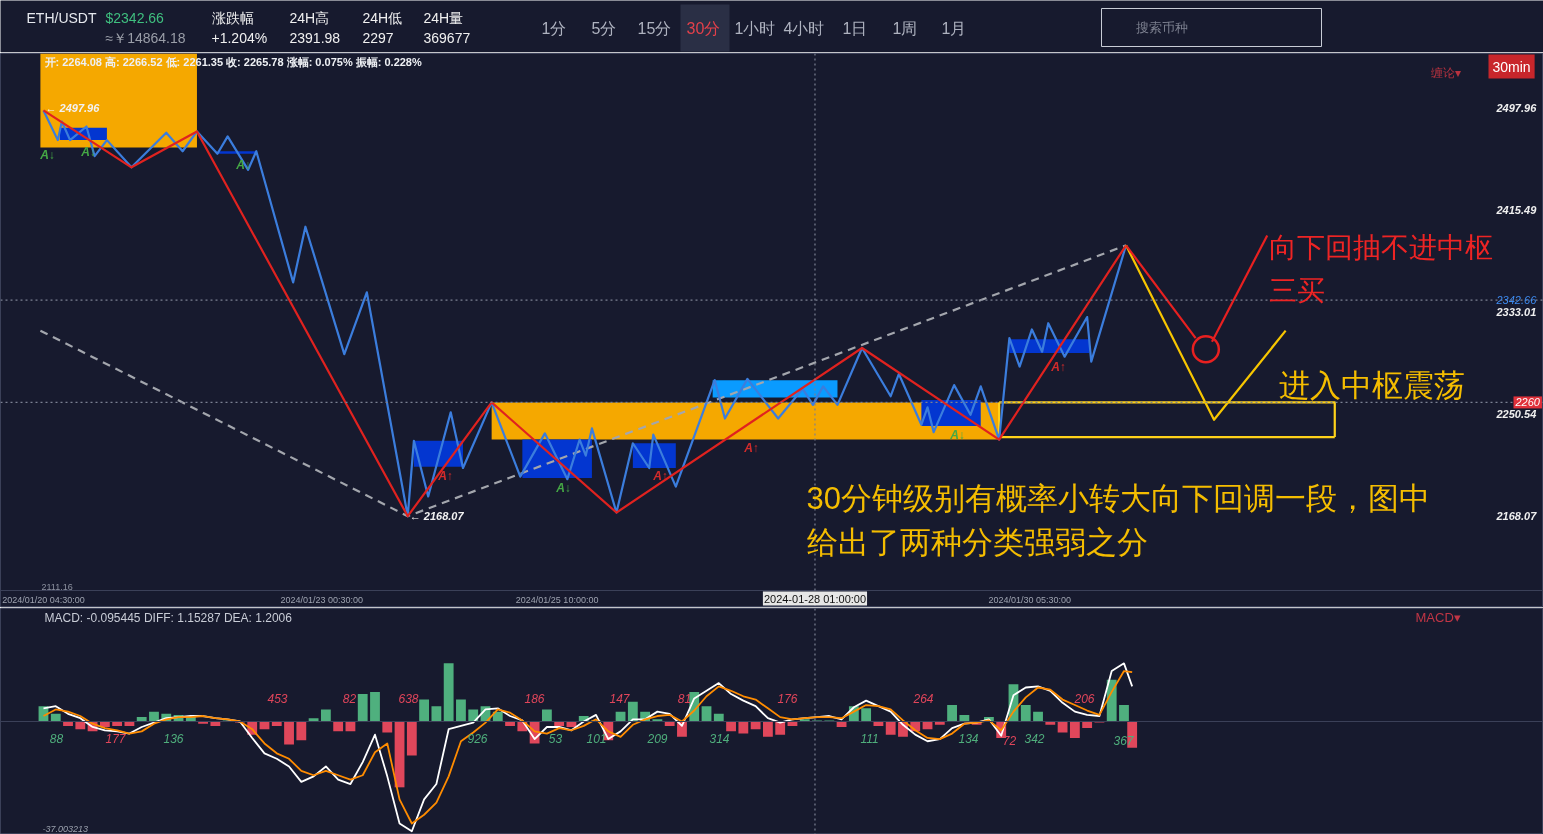  I want to click on annotation: 176, so click(787, 699).